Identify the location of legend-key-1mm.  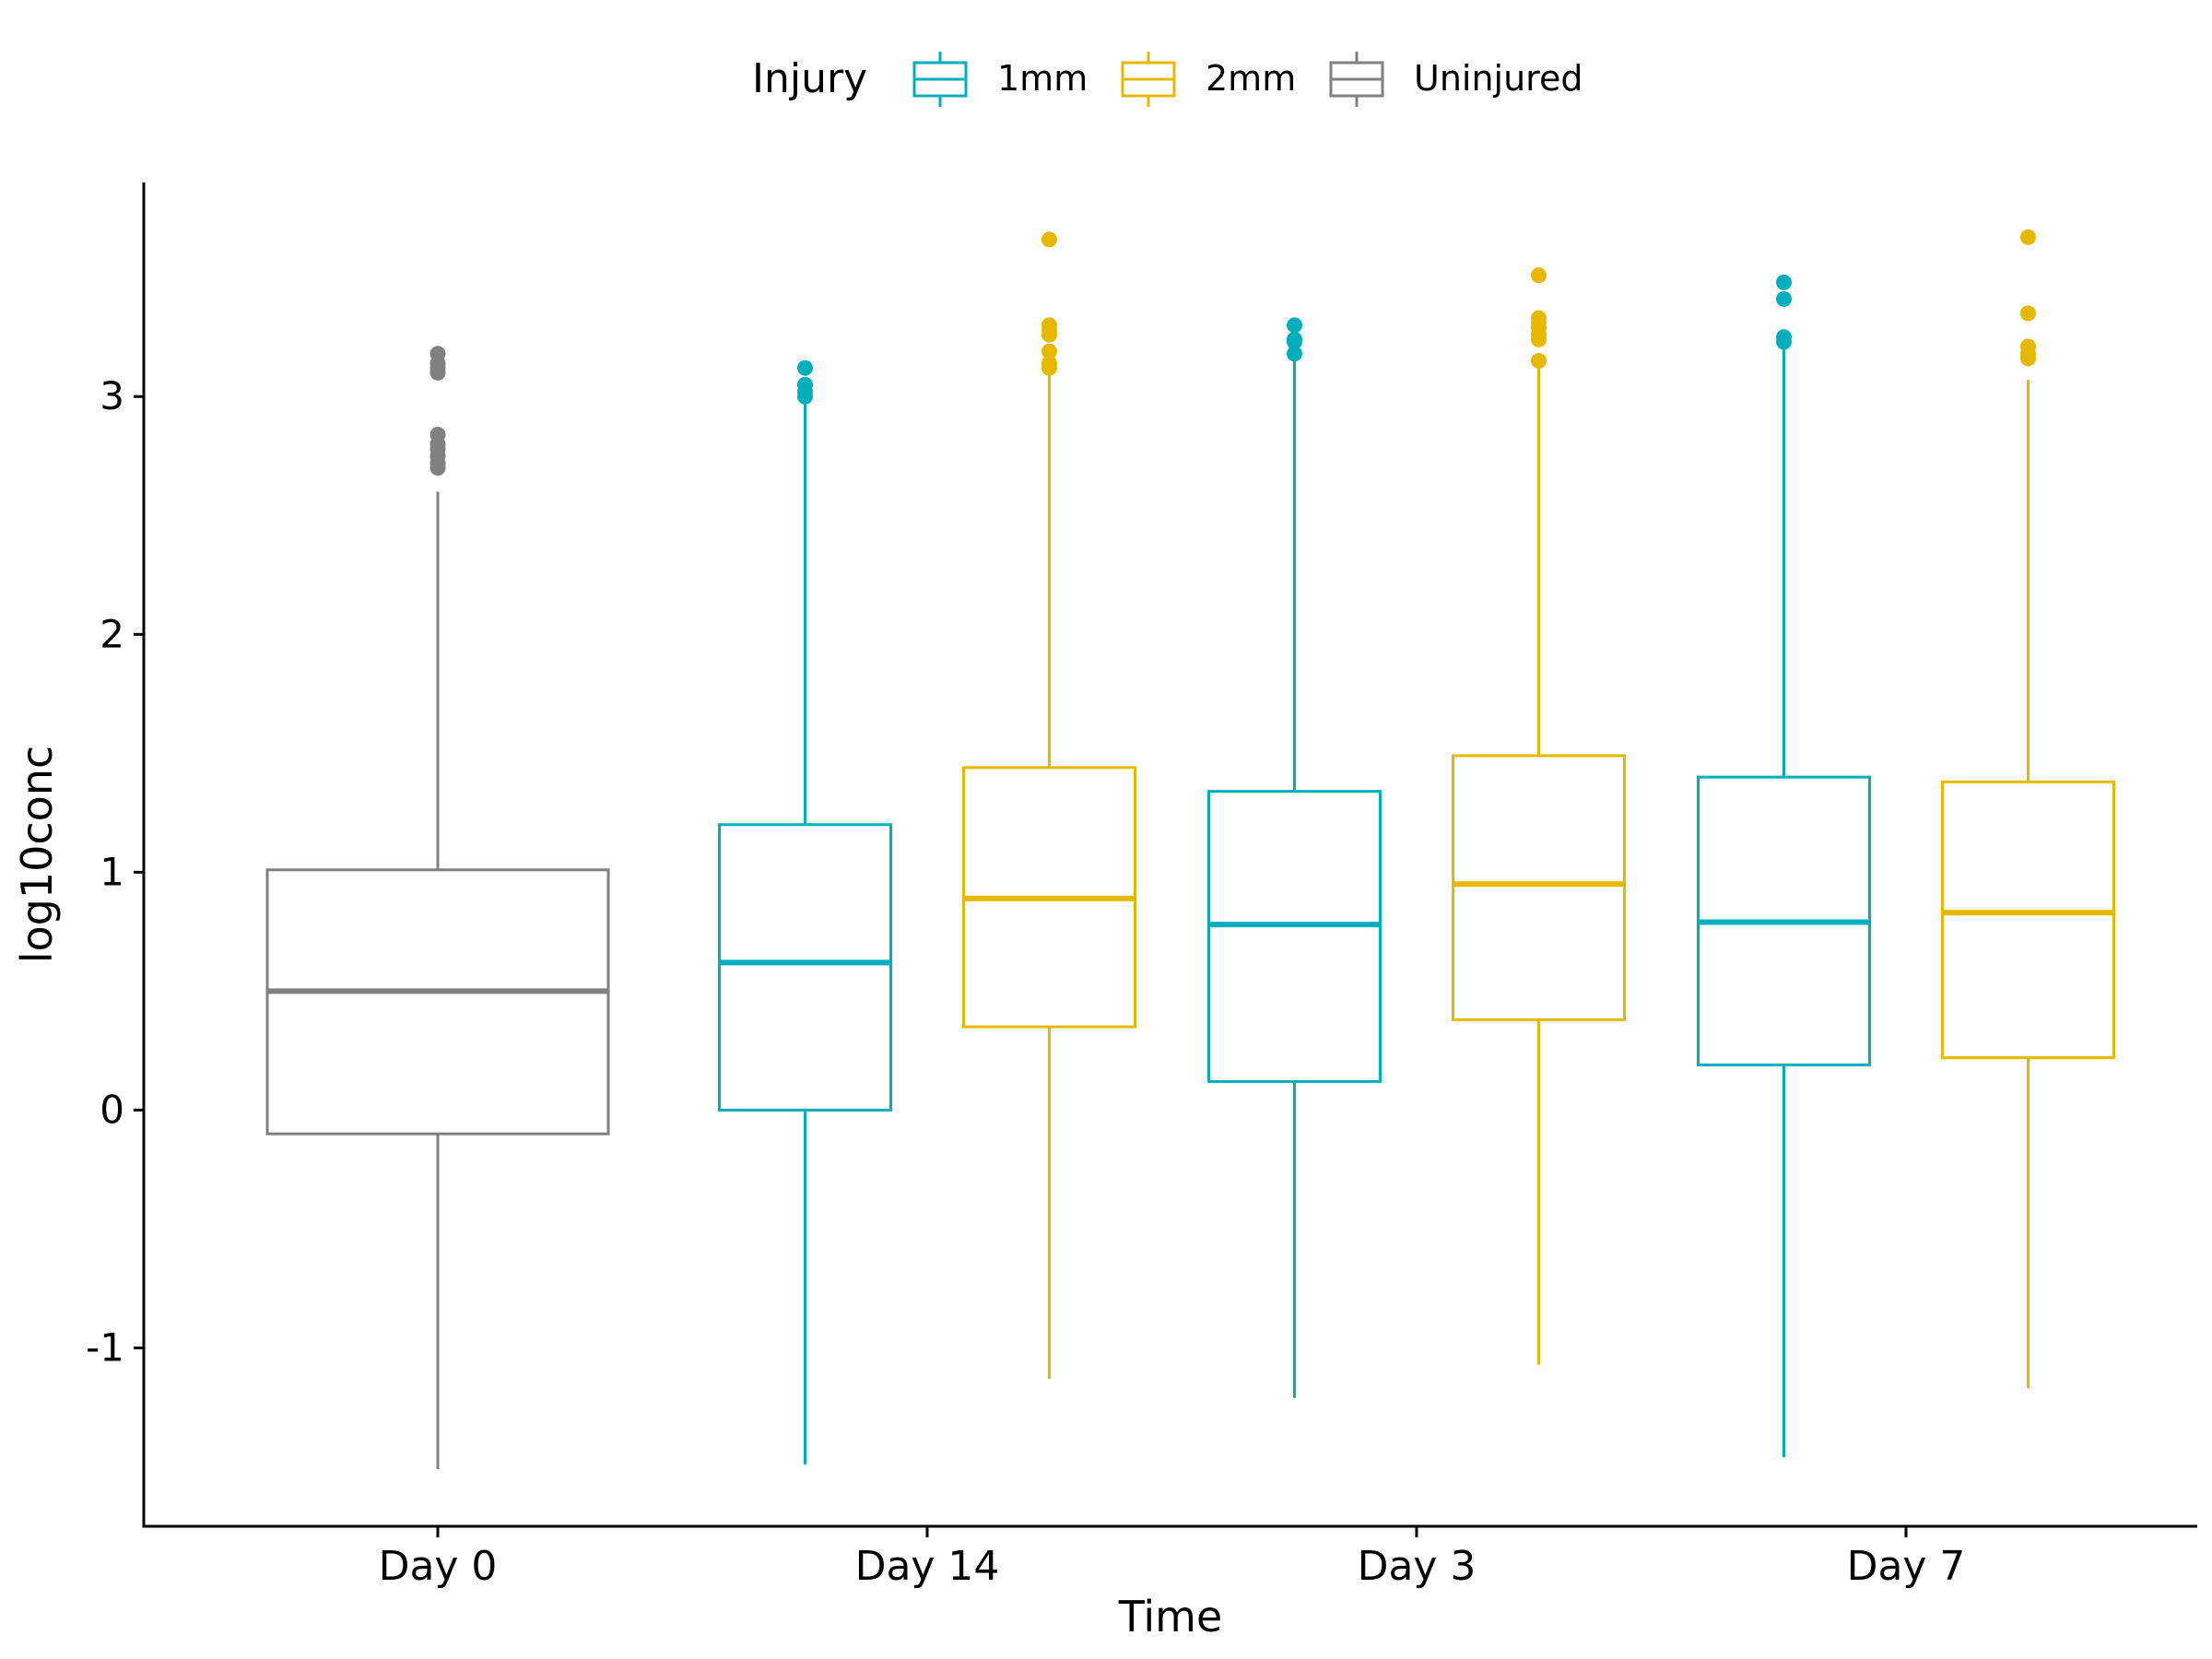
(940, 79).